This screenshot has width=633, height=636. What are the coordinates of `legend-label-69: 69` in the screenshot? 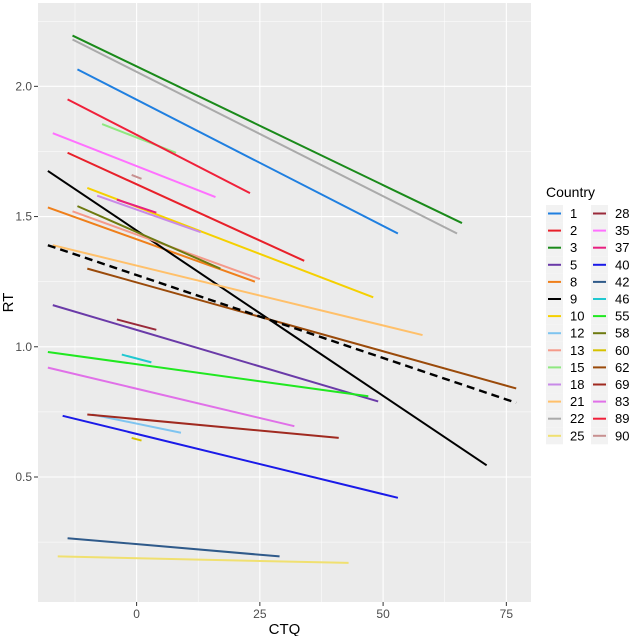 It's located at (622, 384).